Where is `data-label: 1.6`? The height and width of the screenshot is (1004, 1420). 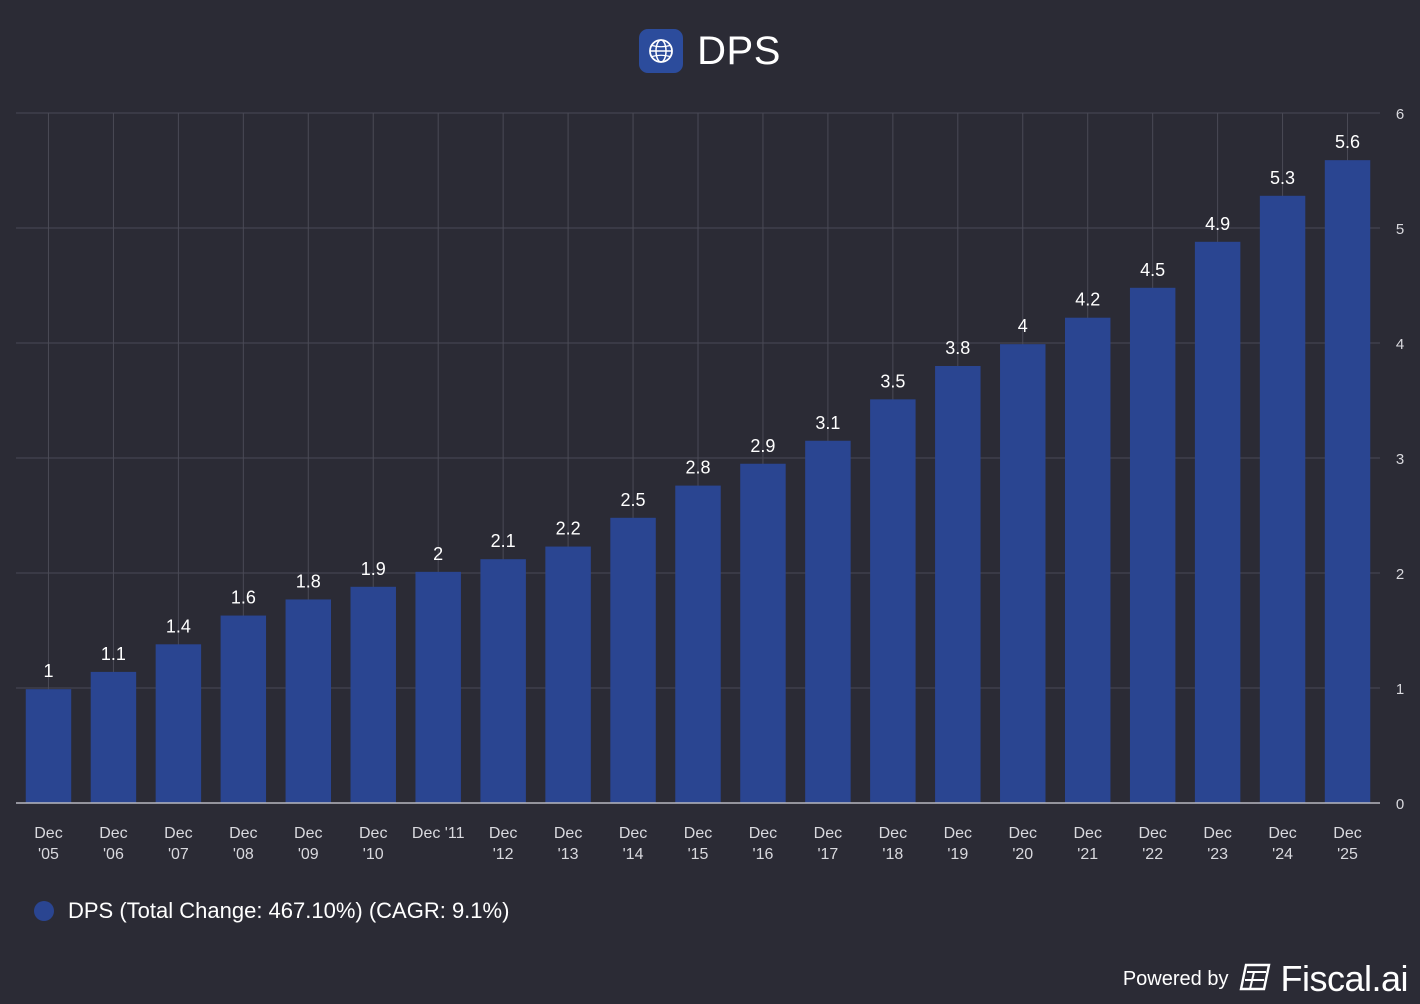 data-label: 1.6 is located at coordinates (243, 598).